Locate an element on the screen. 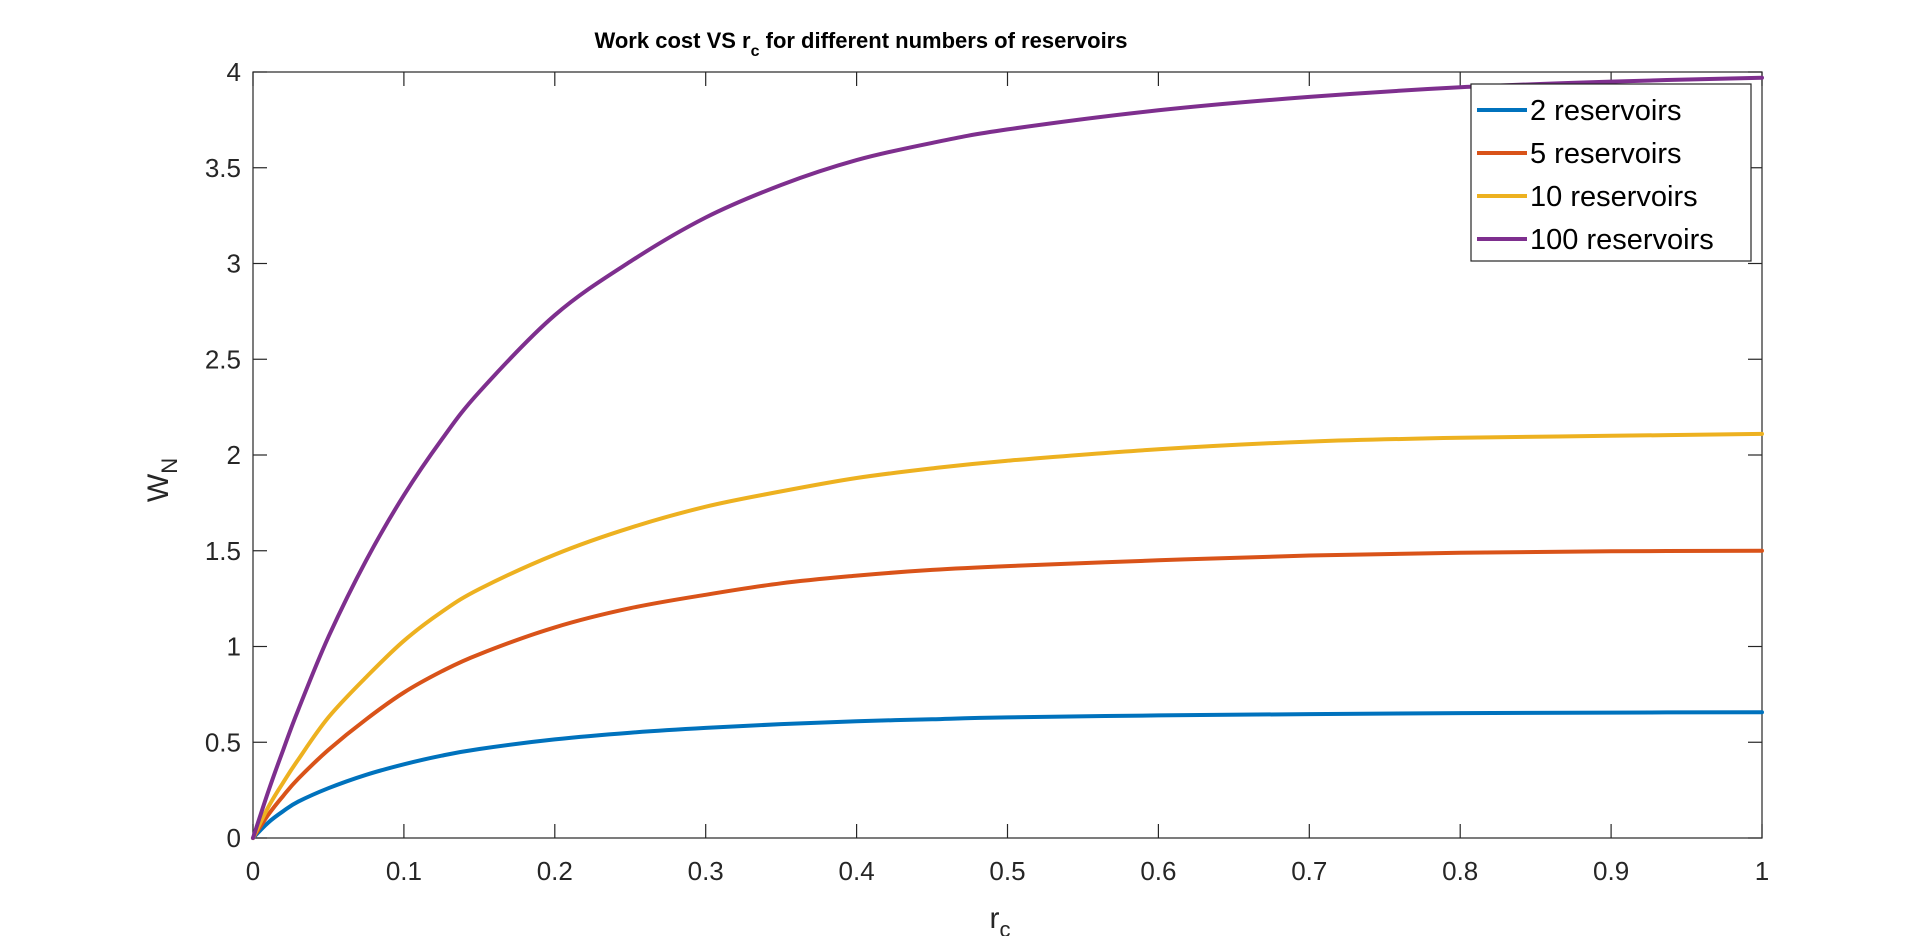 Image resolution: width=1920 pixels, height=936 pixels. x-tick-label: 0.4 is located at coordinates (857, 871).